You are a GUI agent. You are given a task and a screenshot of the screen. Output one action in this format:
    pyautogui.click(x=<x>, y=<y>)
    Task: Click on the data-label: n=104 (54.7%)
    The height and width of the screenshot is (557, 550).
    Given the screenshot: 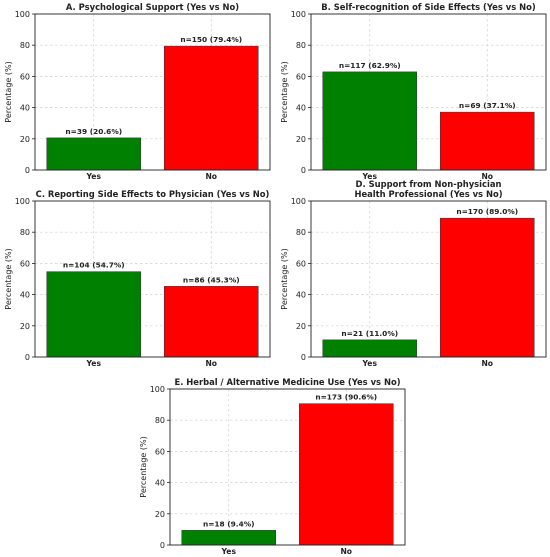 What is the action you would take?
    pyautogui.click(x=94, y=265)
    